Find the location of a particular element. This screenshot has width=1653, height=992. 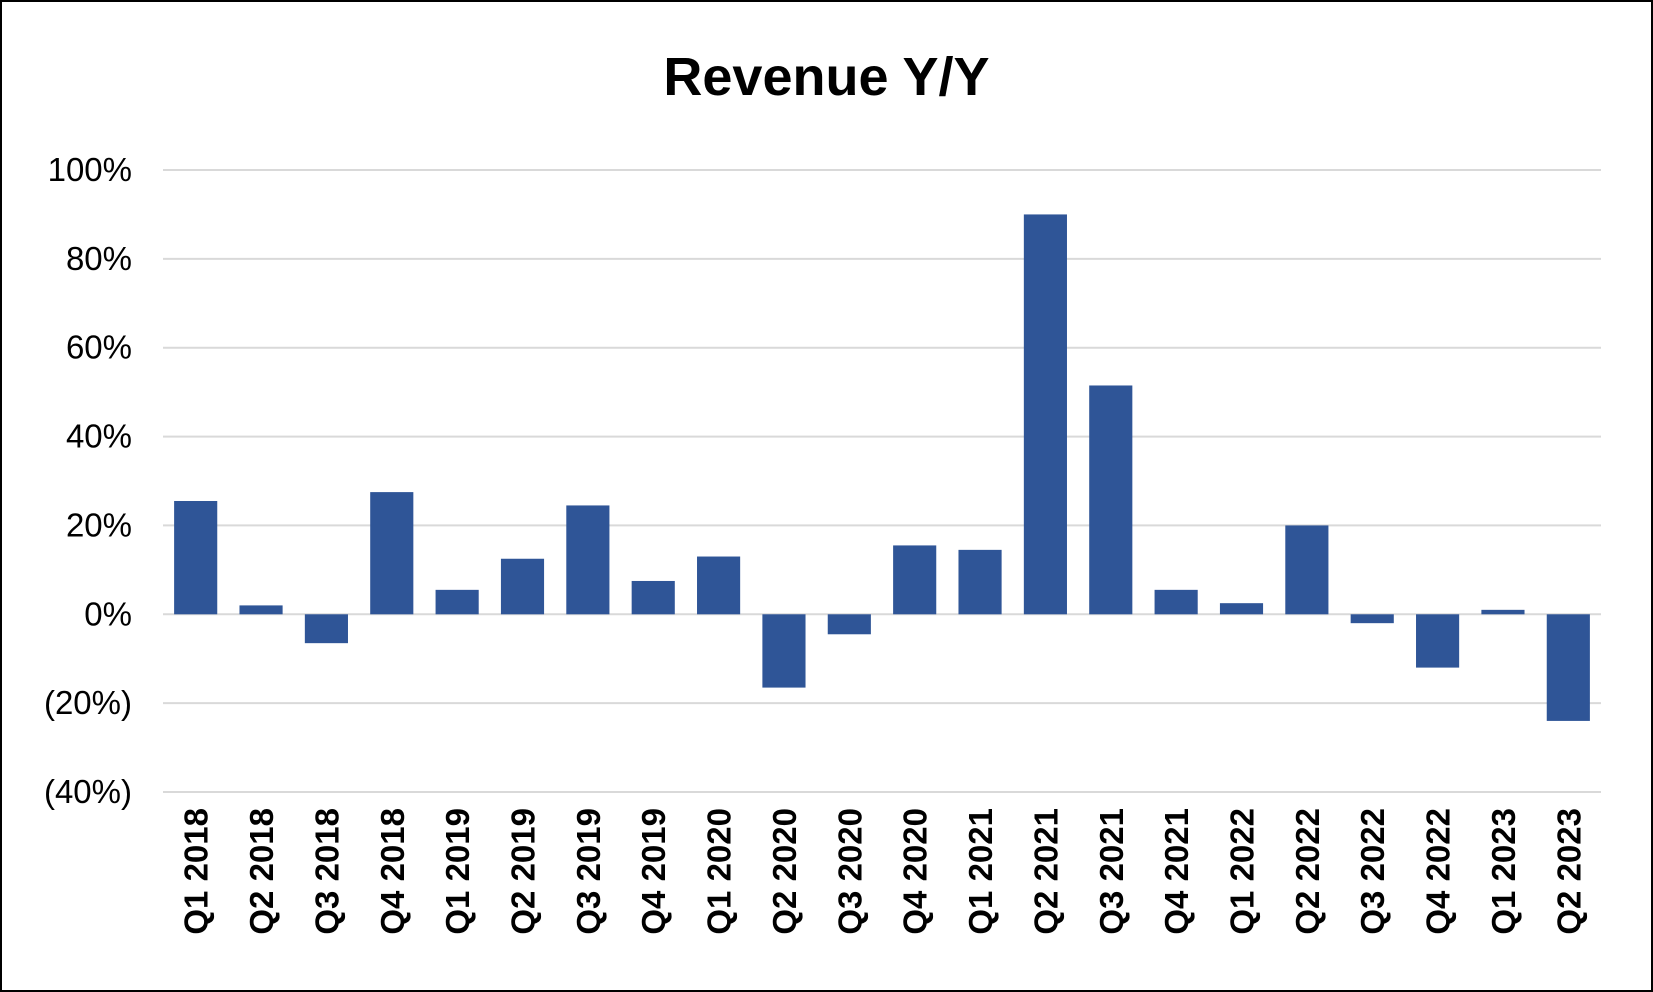

x-tick-label: Q2 2018 is located at coordinates (261, 871).